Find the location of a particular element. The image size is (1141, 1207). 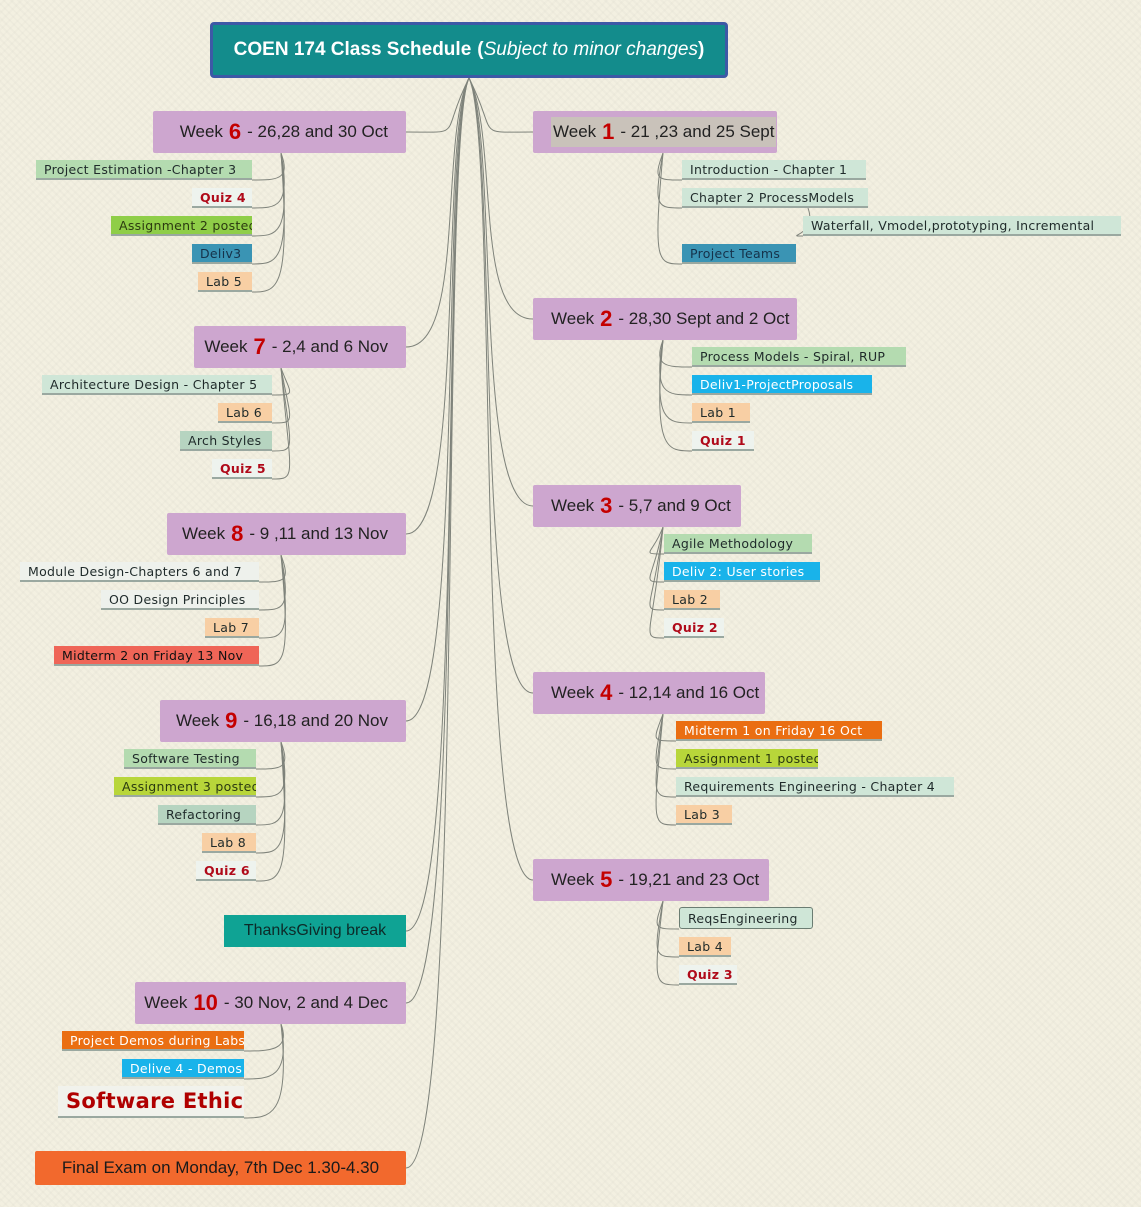

week-2-node: Week 2- 28,30 Sept and 2 Oct is located at coordinates (665, 319).